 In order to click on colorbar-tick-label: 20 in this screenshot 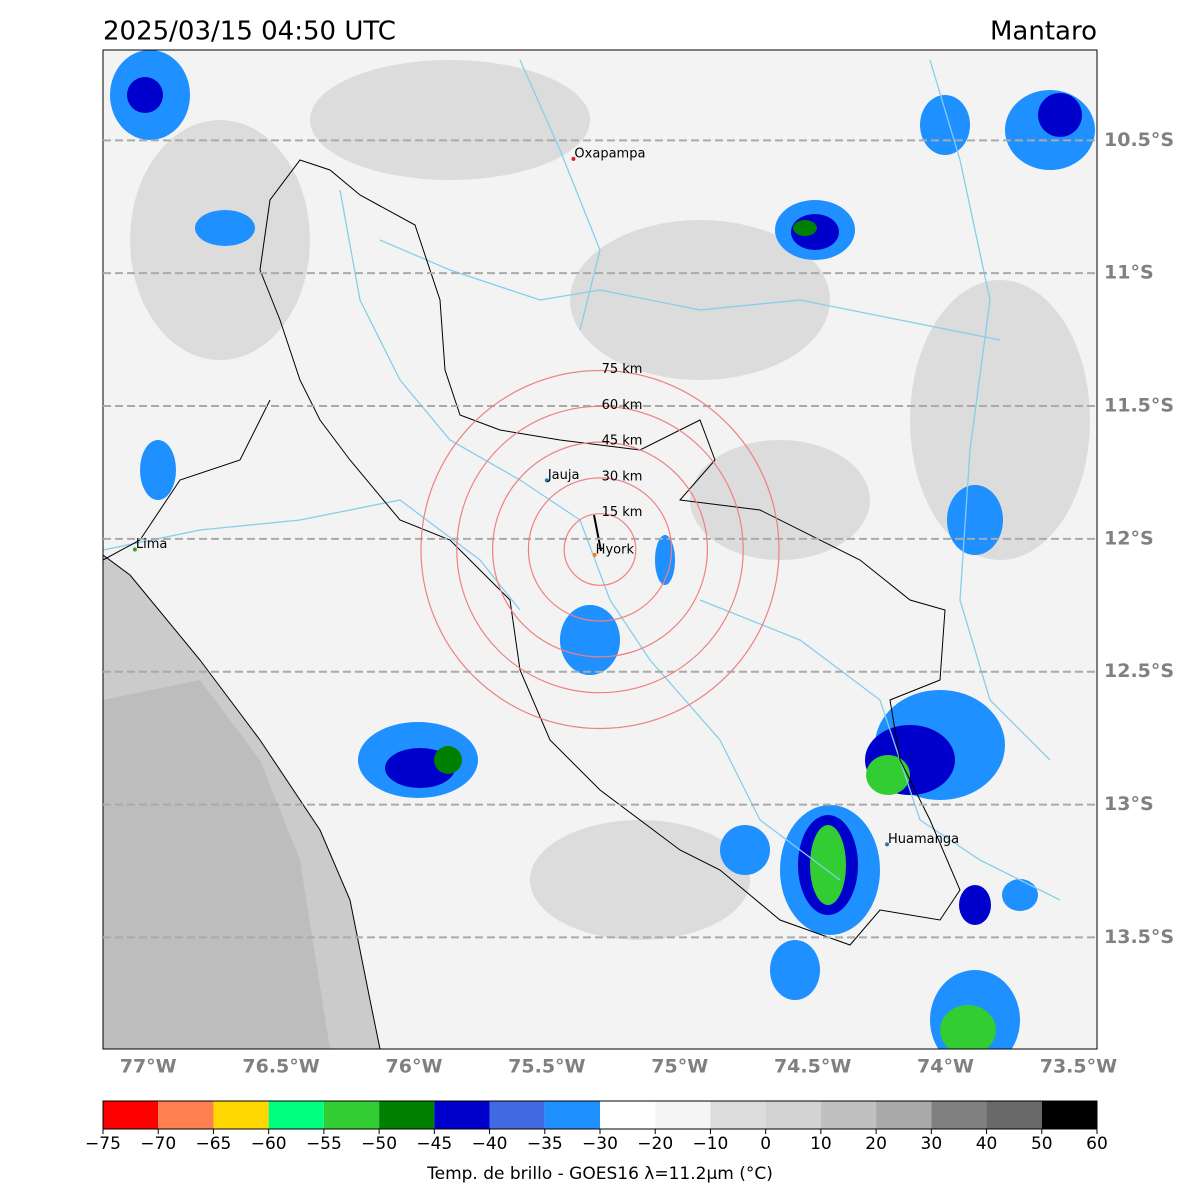, I will do `click(876, 1144)`.